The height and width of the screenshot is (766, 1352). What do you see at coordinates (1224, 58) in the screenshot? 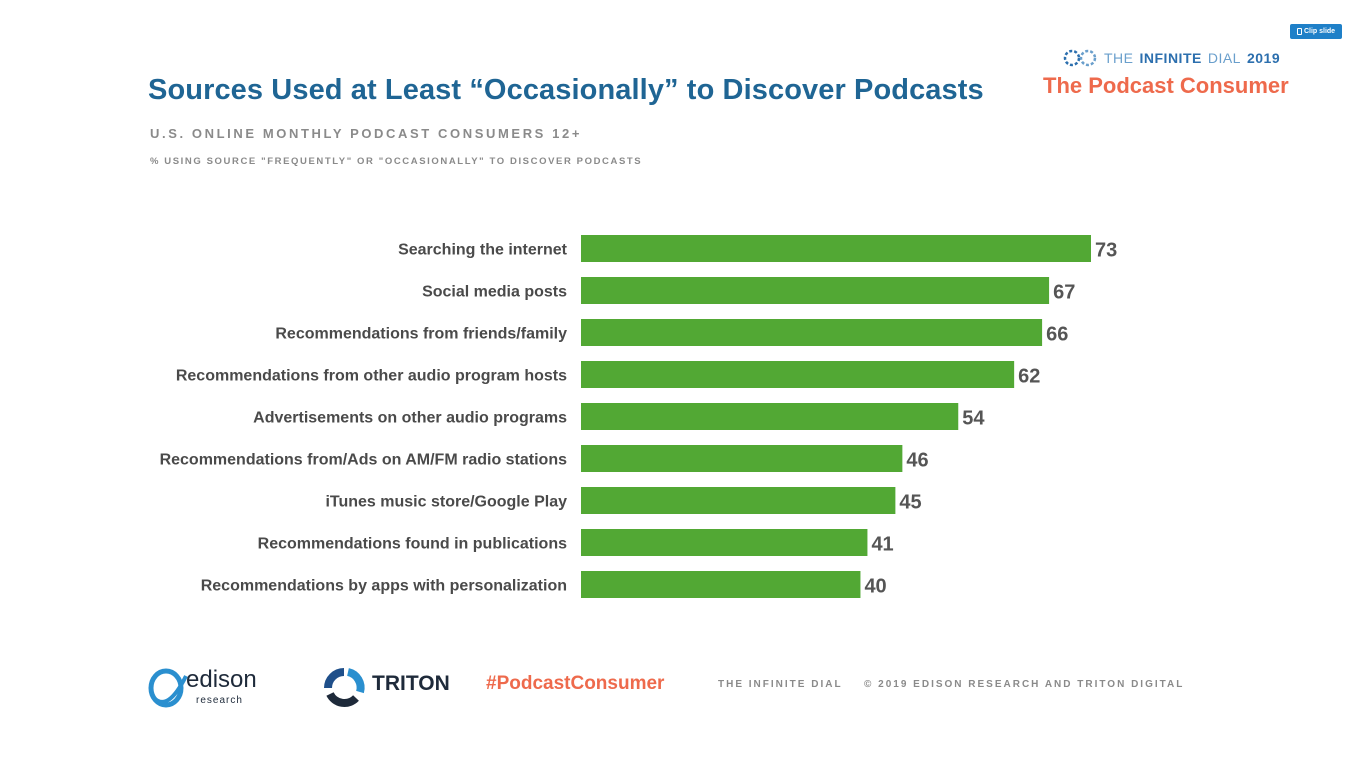
I see `brand-dial: DIAL` at bounding box center [1224, 58].